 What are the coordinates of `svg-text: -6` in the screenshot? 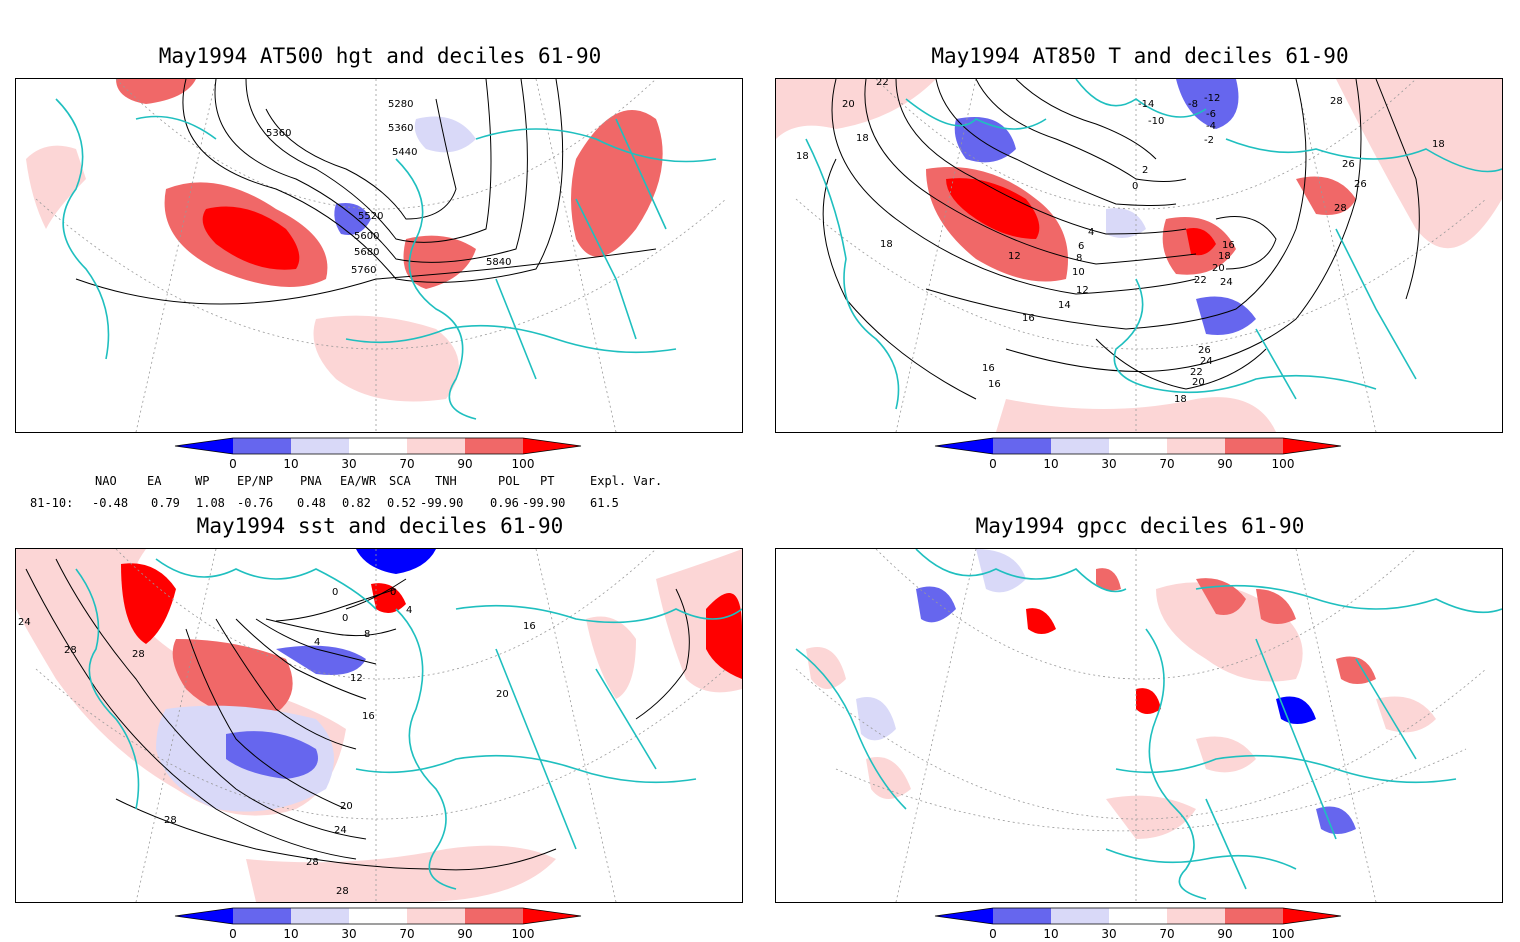 It's located at (1211, 114).